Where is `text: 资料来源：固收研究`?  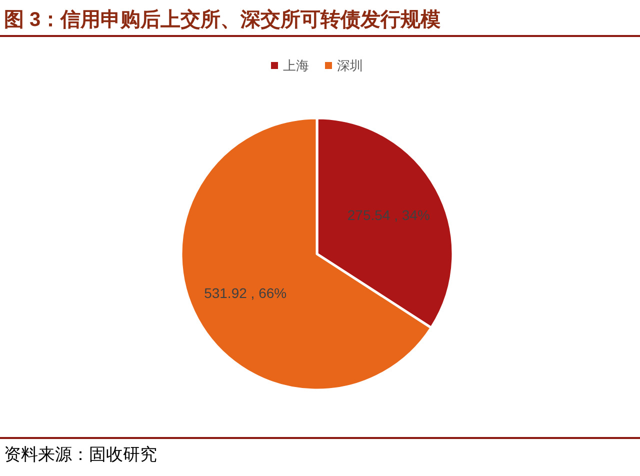 text: 资料来源：固收研究 is located at coordinates (80, 454).